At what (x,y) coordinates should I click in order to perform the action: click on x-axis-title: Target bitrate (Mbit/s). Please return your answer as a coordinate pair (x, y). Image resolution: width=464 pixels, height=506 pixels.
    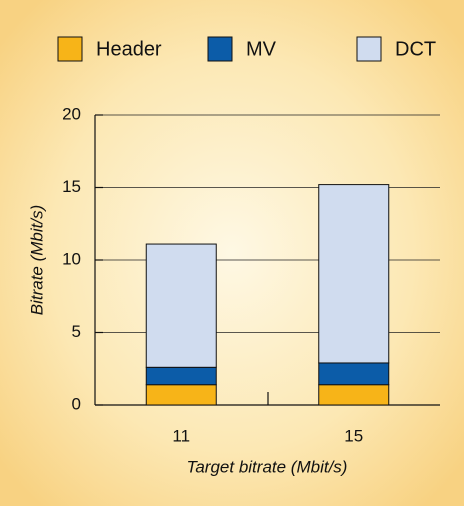
    Looking at the image, I should click on (267, 466).